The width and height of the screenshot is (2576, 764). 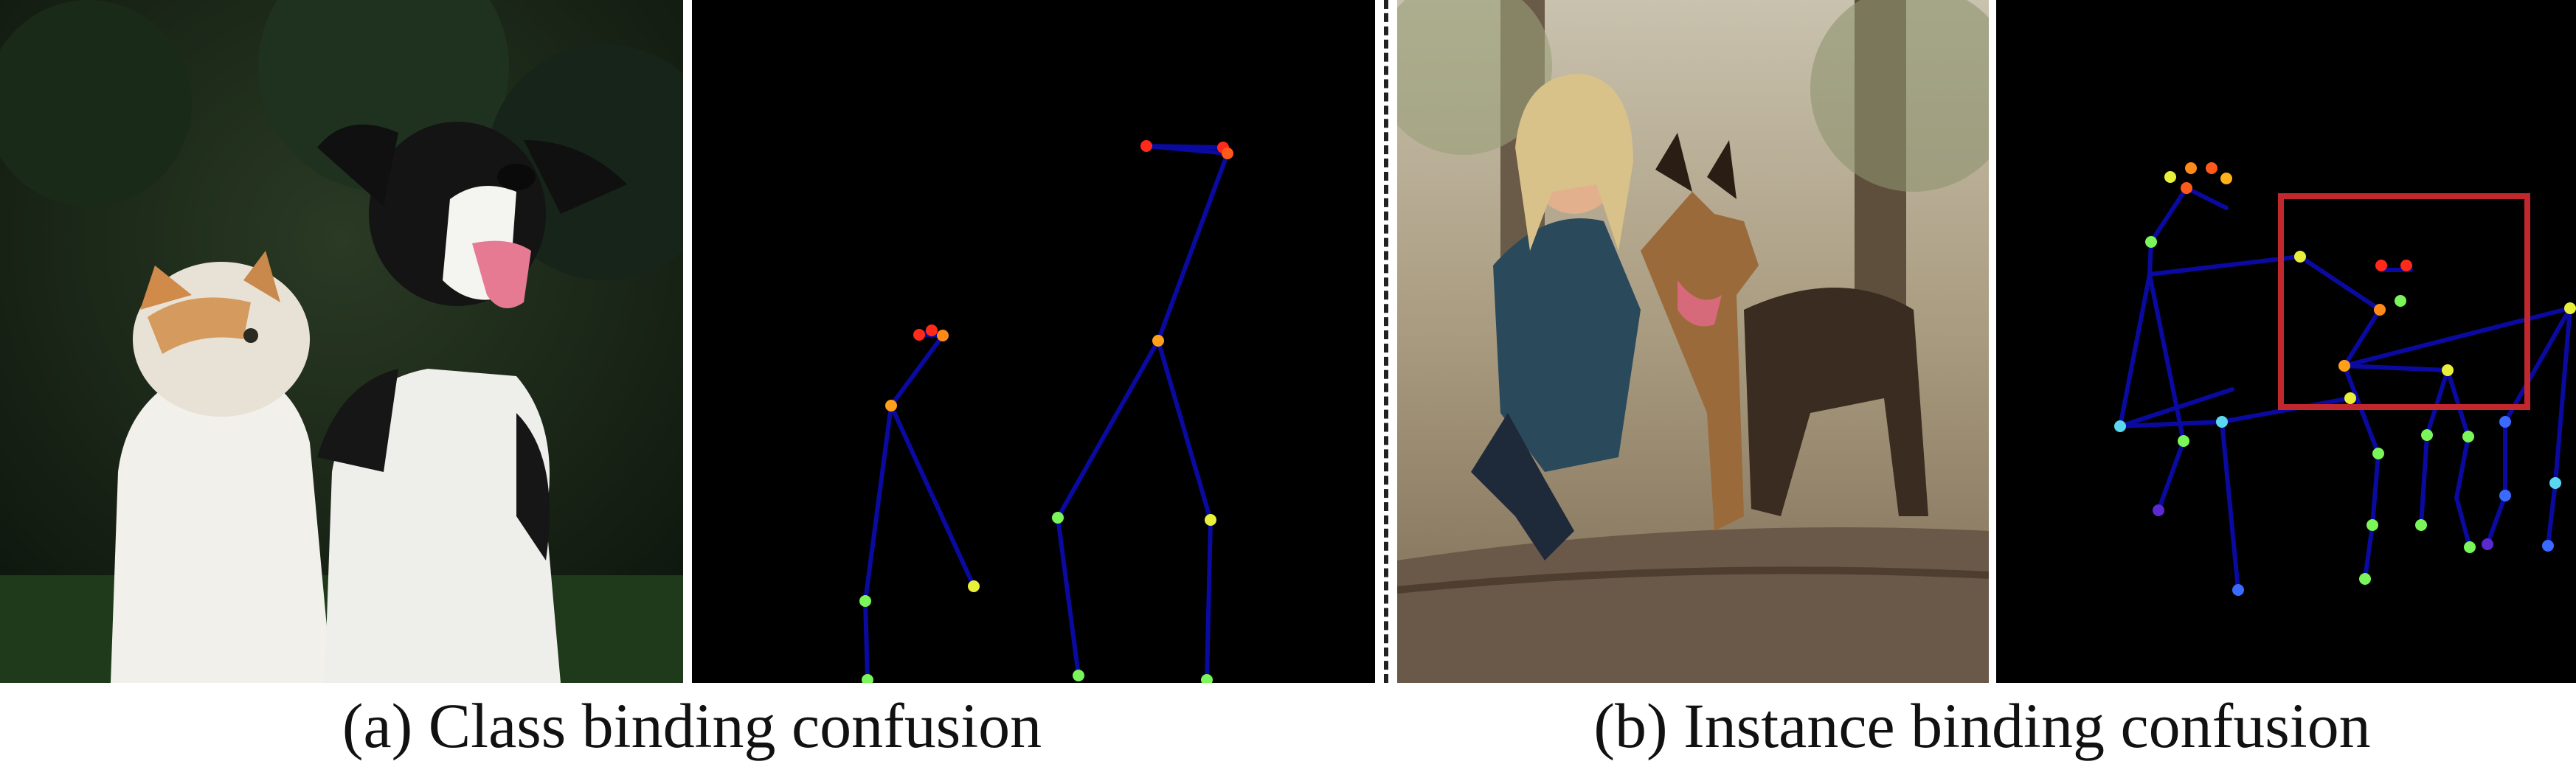 I want to click on caption-class-binding: (a) Class binding confusion, so click(x=692, y=726).